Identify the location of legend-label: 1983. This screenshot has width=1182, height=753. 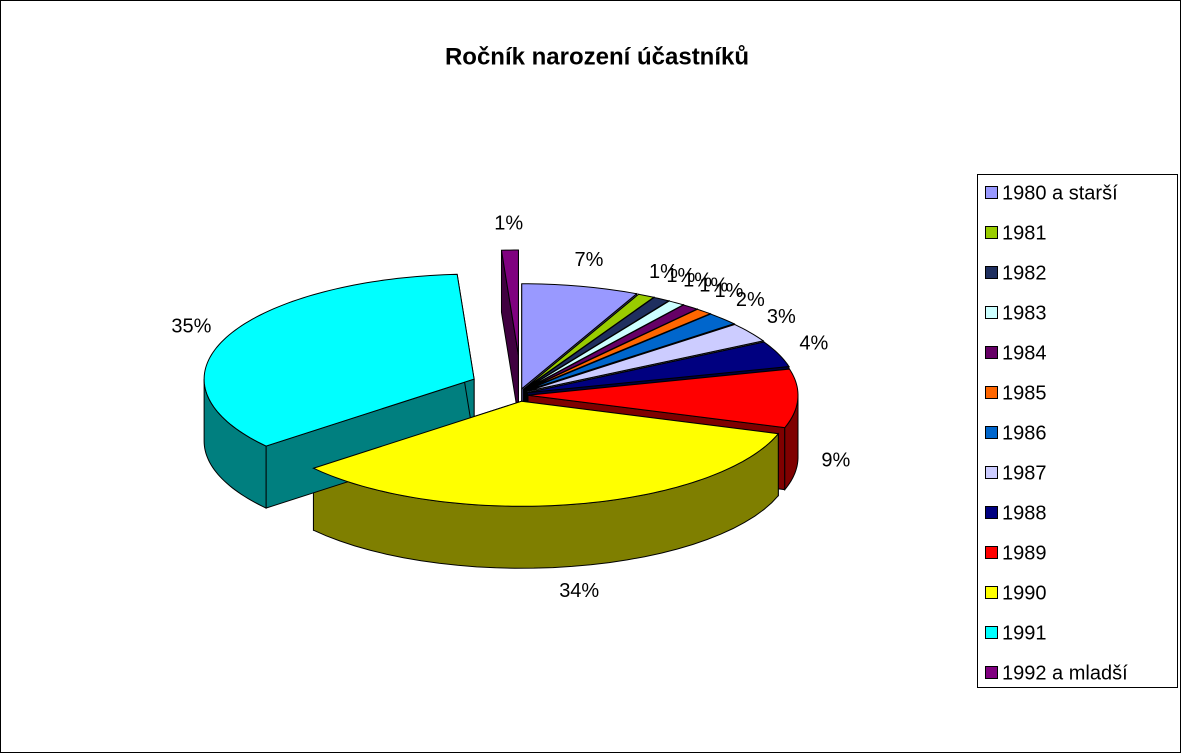
(1024, 313).